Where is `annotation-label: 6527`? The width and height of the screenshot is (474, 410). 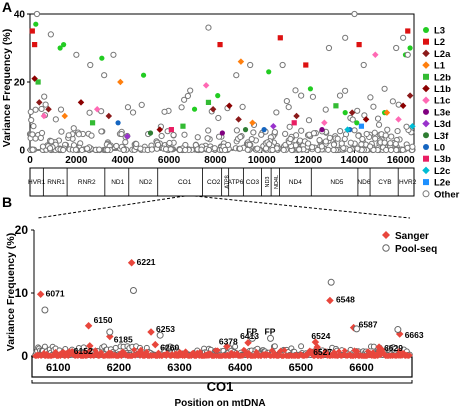
annotation-label: 6527 is located at coordinates (322, 352).